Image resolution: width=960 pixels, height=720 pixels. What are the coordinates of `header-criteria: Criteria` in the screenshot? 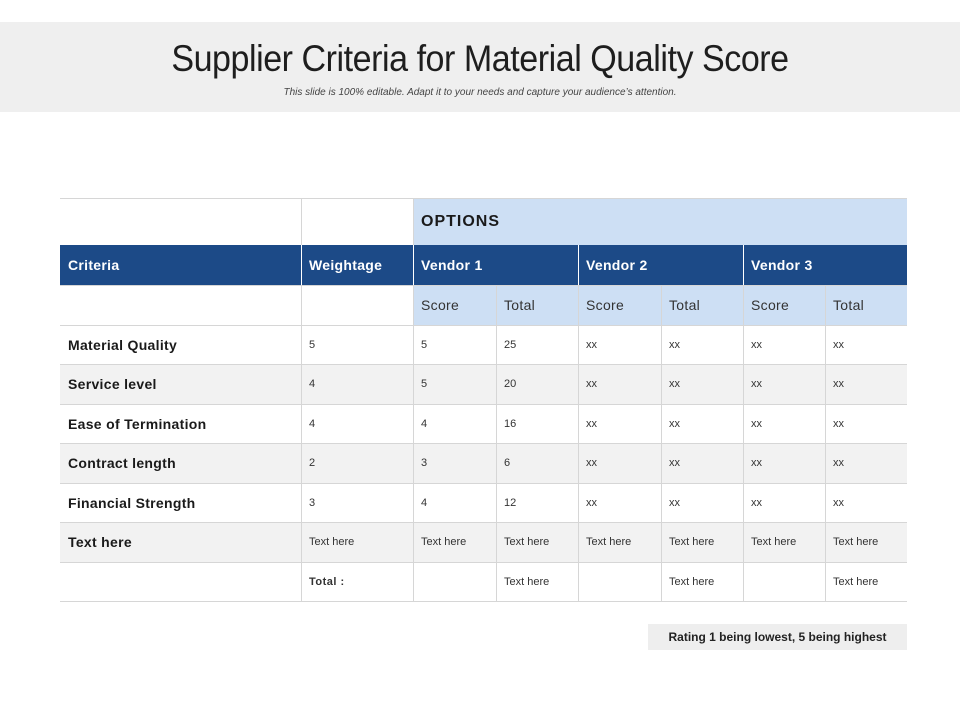 It's located at (94, 265).